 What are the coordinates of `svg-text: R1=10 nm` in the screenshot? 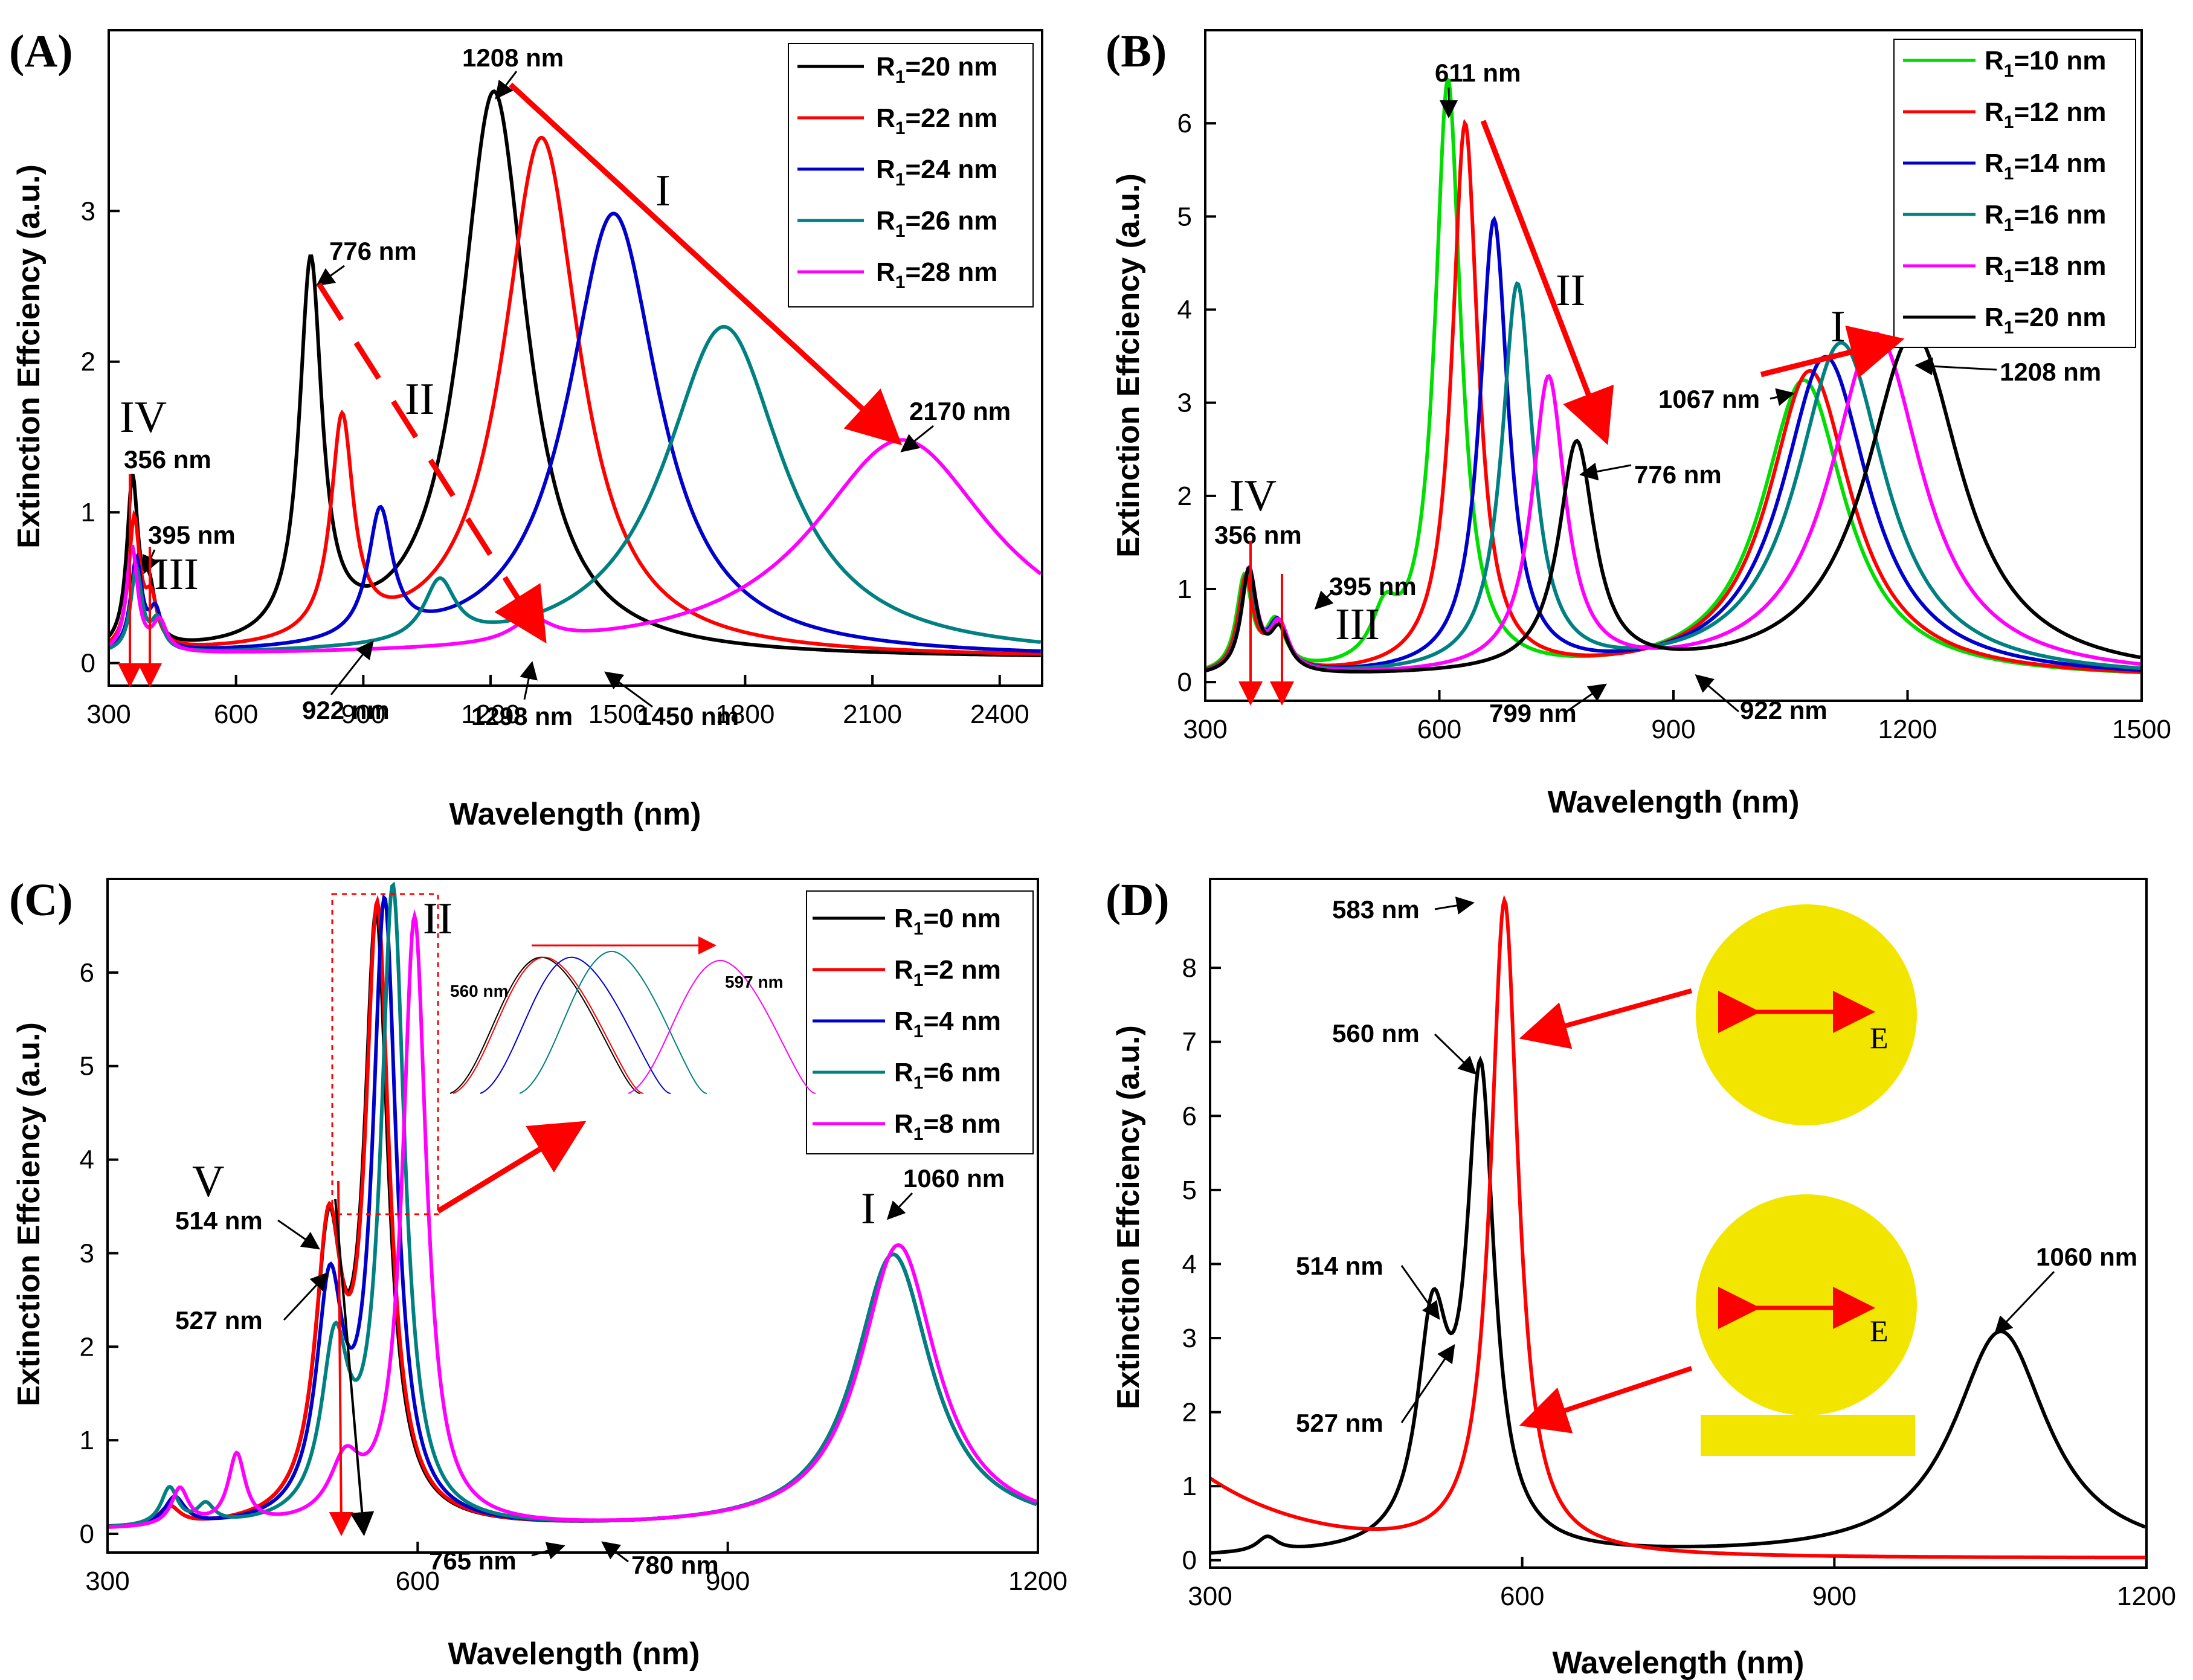 It's located at (2045, 63).